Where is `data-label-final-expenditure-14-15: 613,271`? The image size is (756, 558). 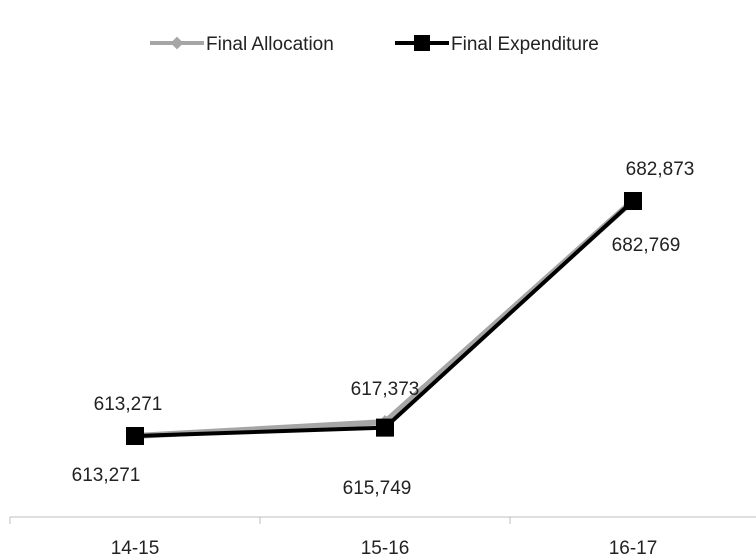 data-label-final-expenditure-14-15: 613,271 is located at coordinates (106, 475).